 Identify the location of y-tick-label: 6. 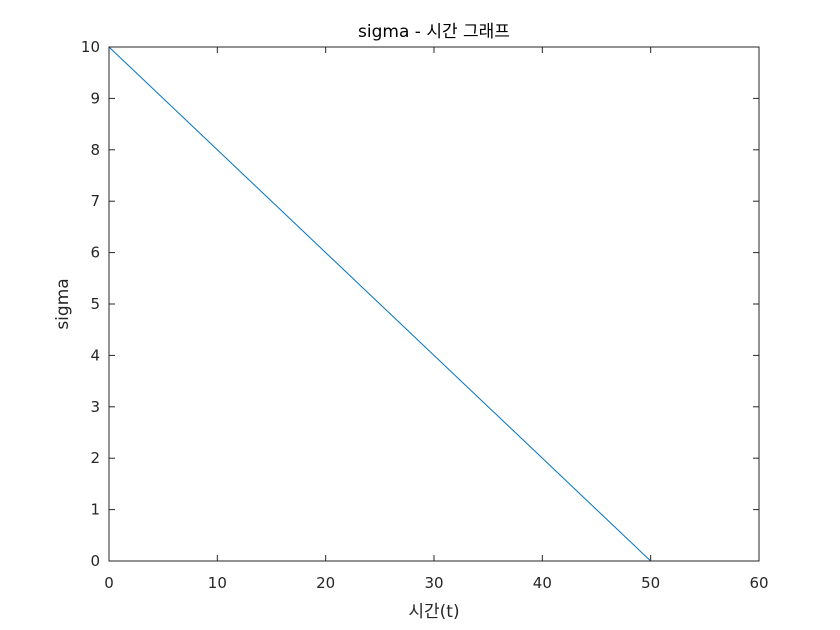
(95, 253).